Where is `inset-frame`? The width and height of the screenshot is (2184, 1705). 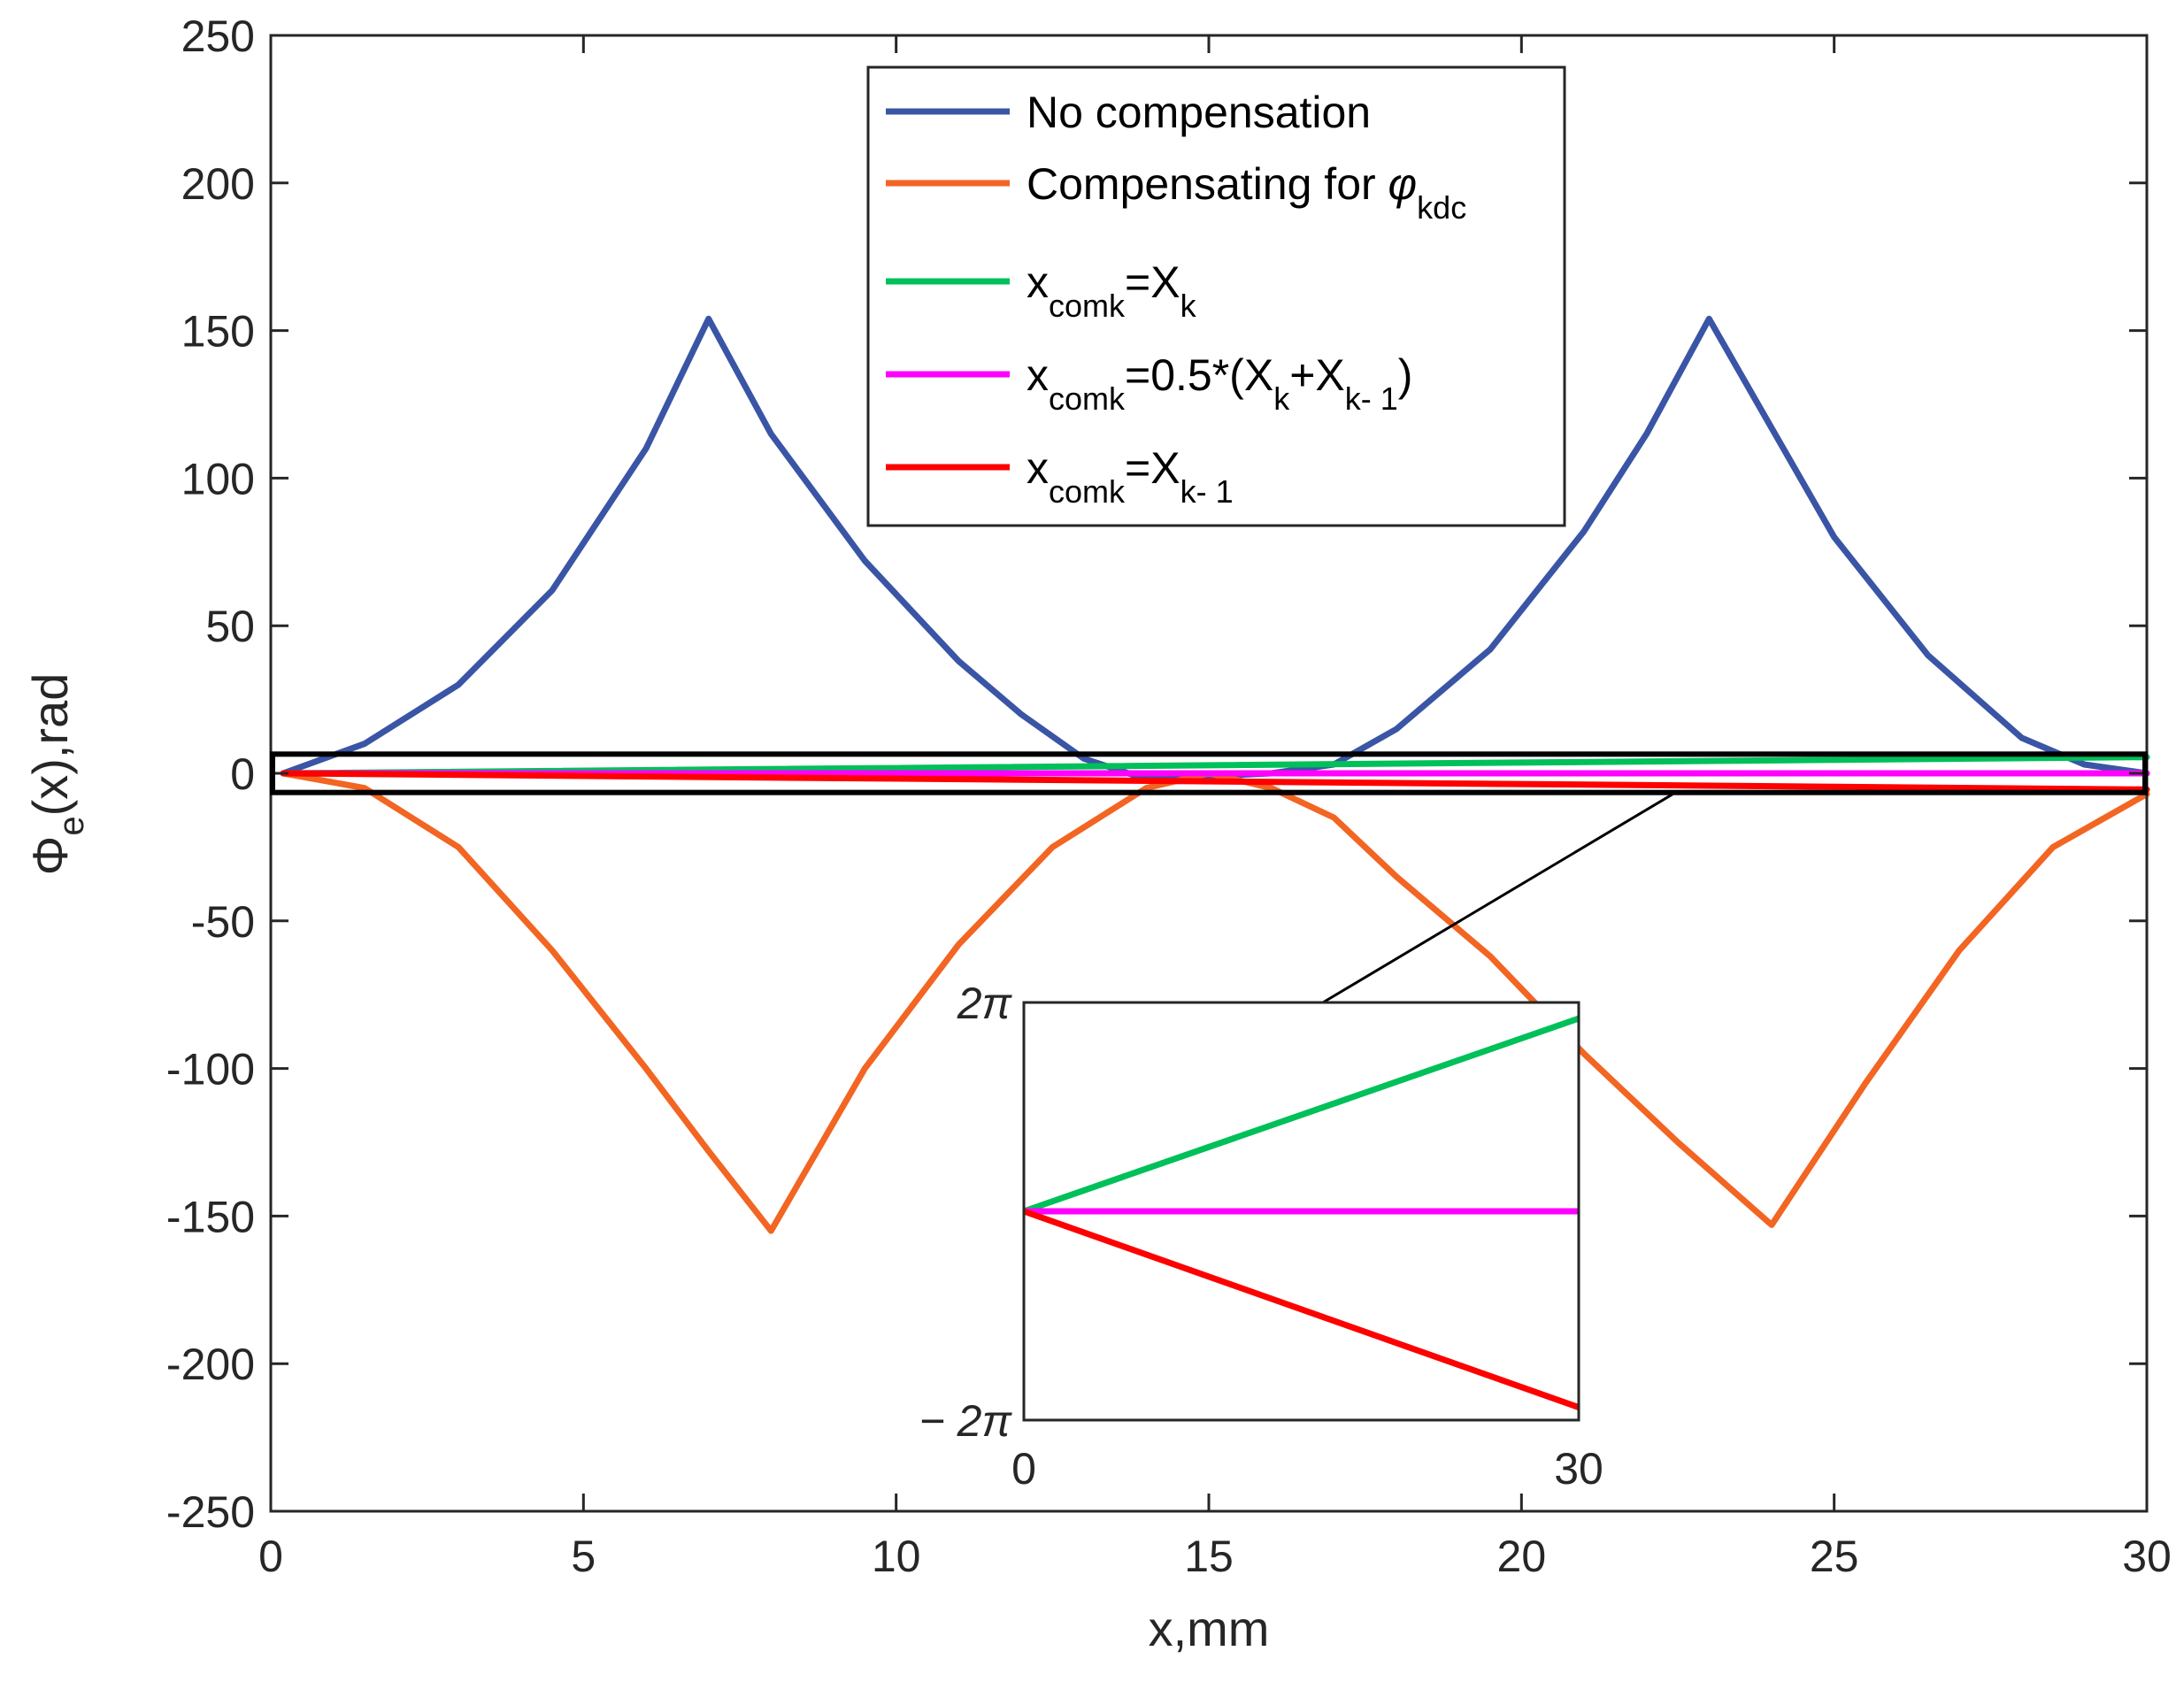 inset-frame is located at coordinates (1301, 1211).